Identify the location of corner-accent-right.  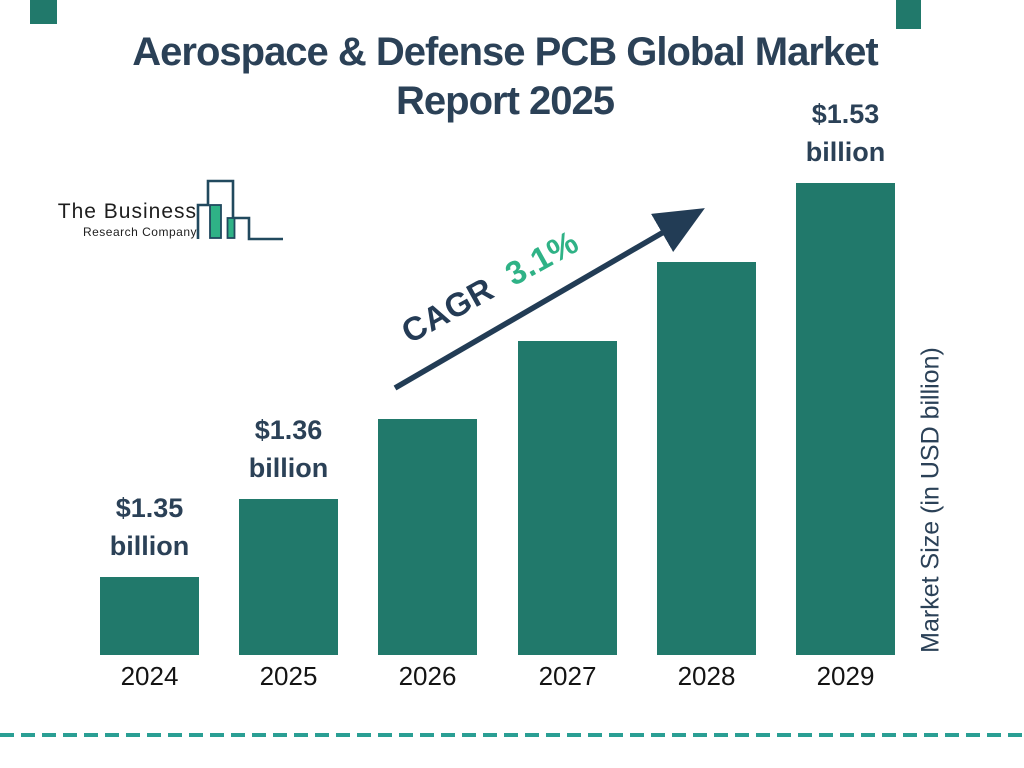
(908, 14).